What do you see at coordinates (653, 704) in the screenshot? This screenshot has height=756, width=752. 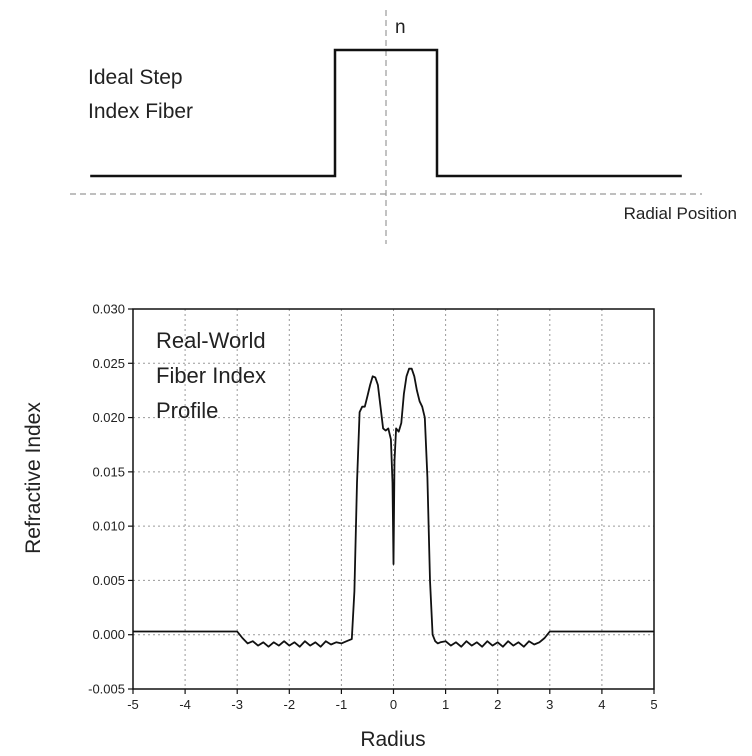 I see `x-tick-label: 5` at bounding box center [653, 704].